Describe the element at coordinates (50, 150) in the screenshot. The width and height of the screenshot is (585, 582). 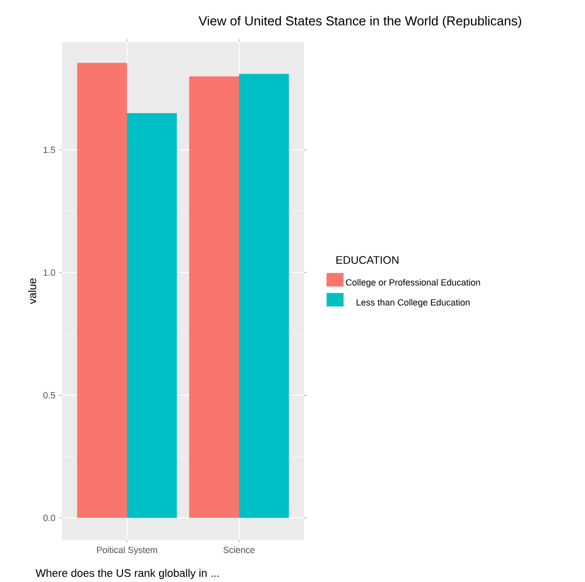
I see `y-tick-label: 1.5` at that location.